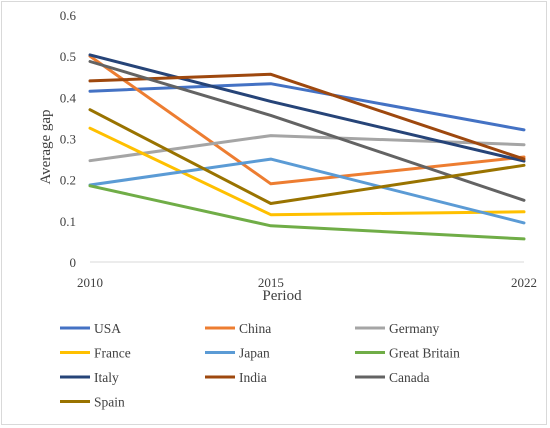 Image resolution: width=550 pixels, height=428 pixels. I want to click on legend-label: Japan, so click(254, 353).